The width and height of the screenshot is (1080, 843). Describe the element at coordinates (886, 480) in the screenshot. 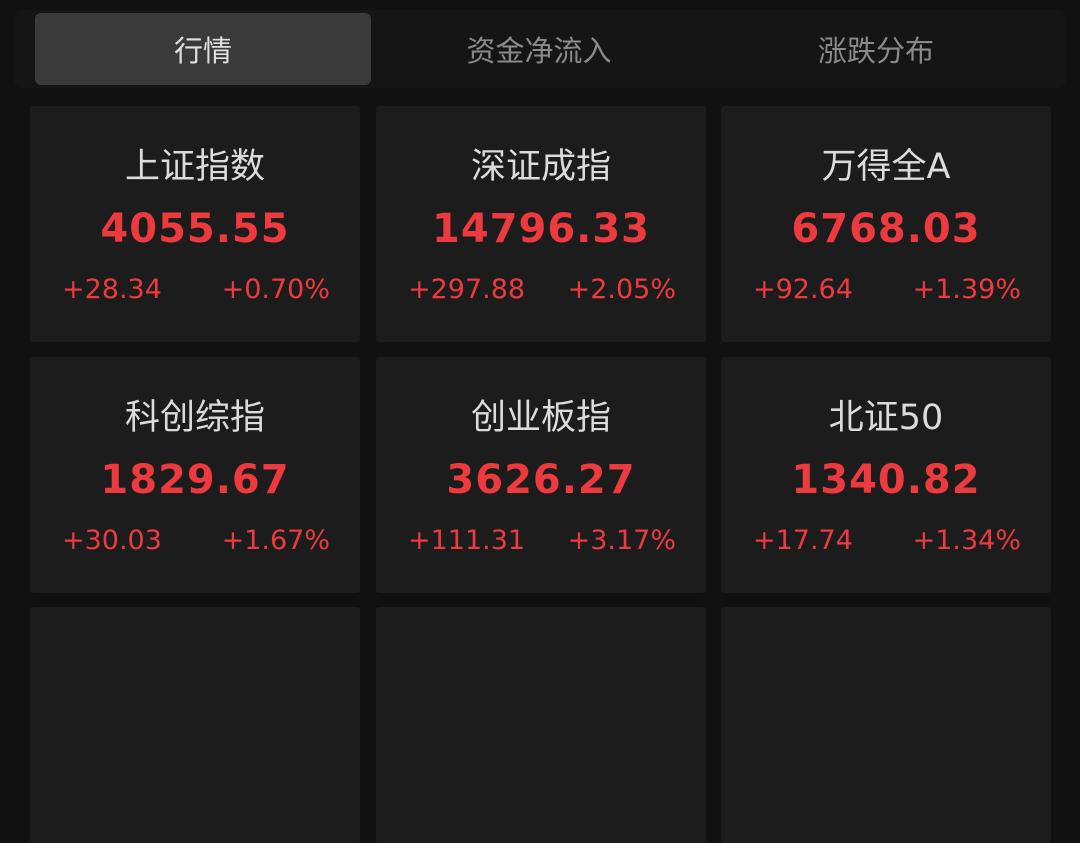

I see `index-value: 1340.82` at that location.